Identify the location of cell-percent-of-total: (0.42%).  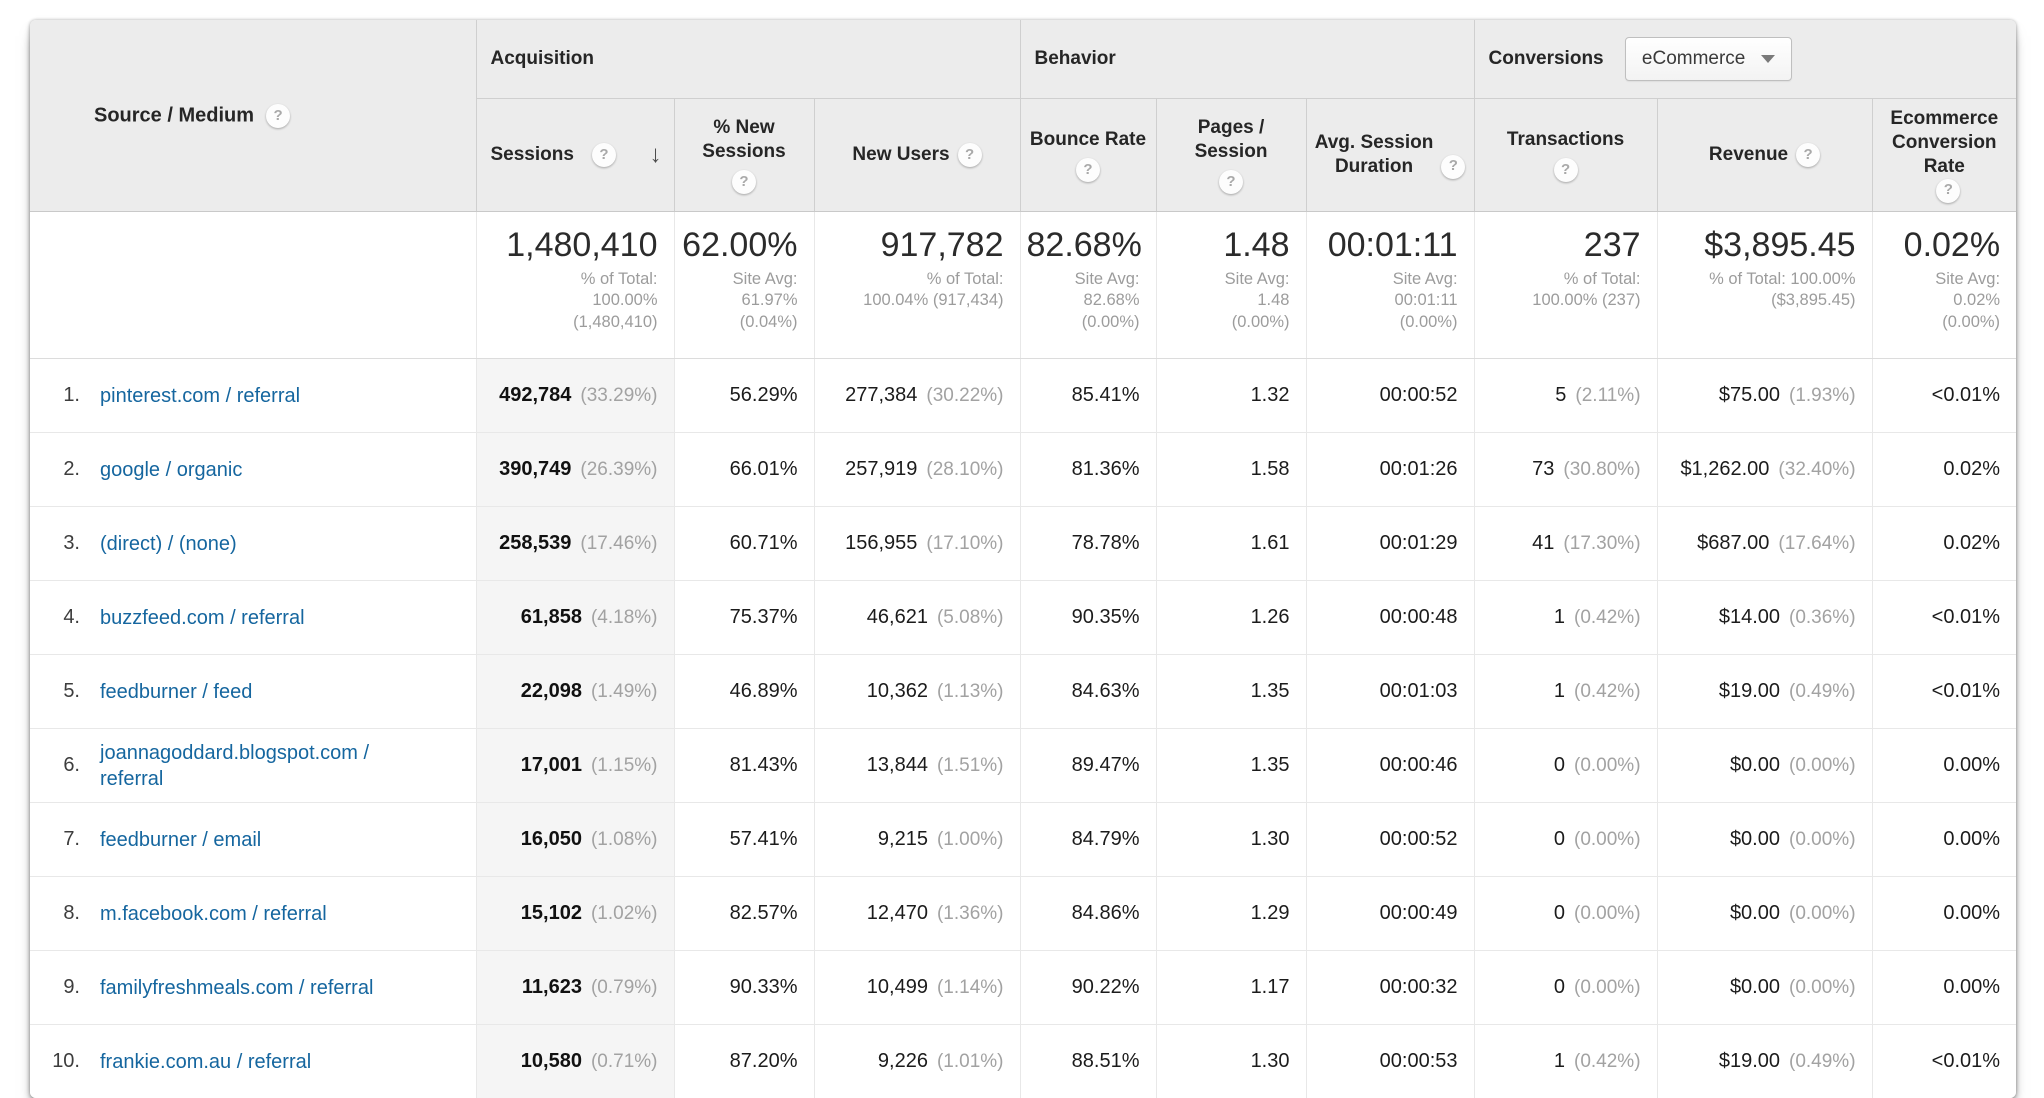
(1607, 691).